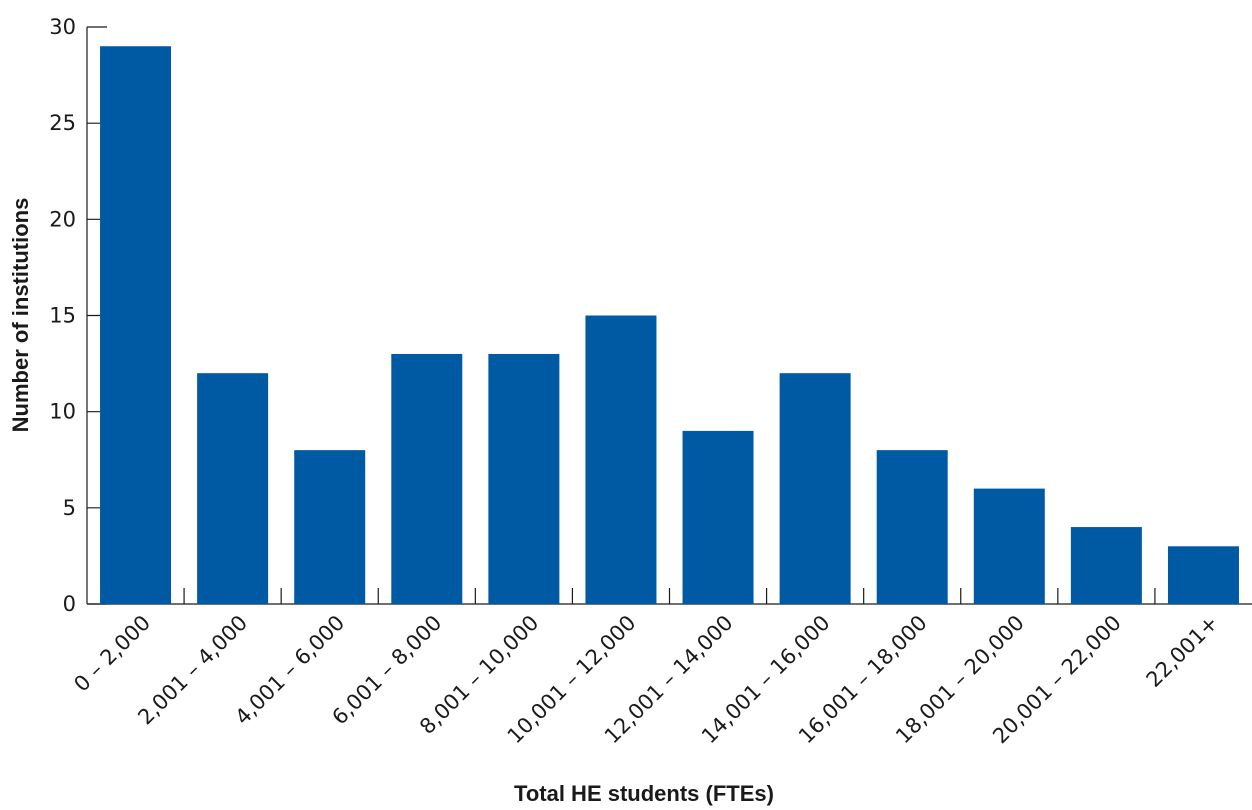  I want to click on y-tick-label: 25, so click(62, 123).